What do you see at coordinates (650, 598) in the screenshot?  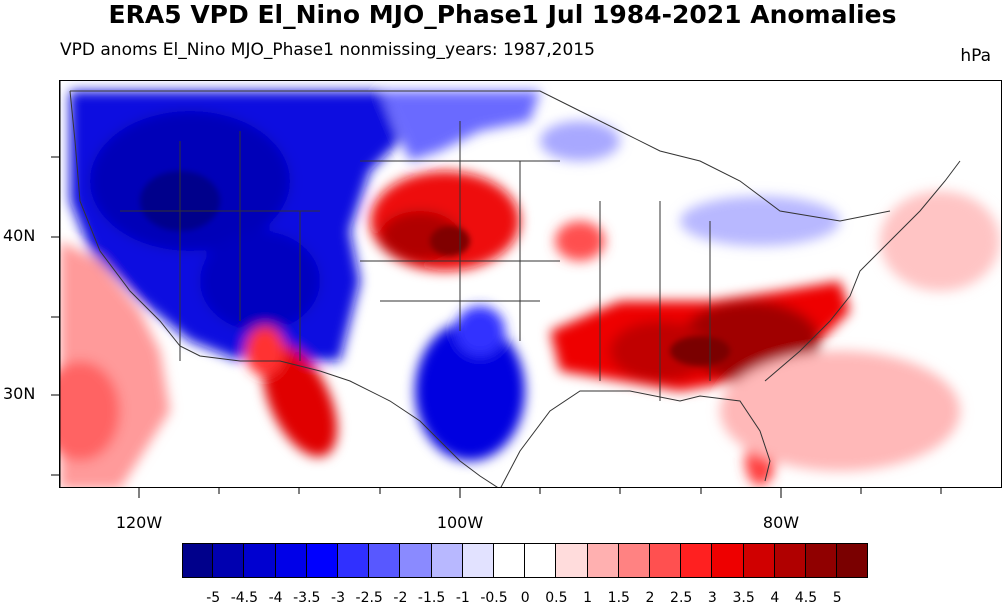 I see `colorbar-label: 2` at bounding box center [650, 598].